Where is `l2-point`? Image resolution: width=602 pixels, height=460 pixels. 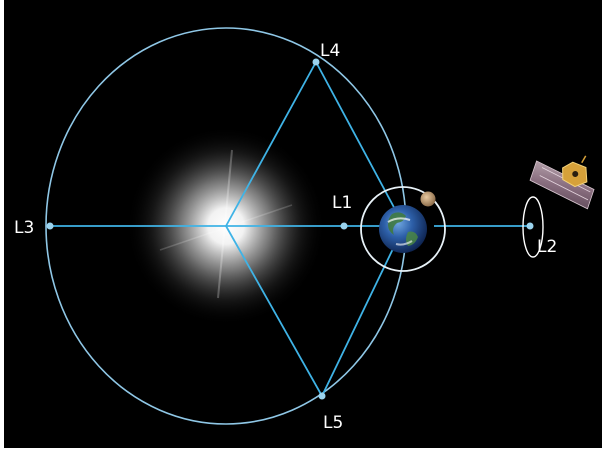
l2-point is located at coordinates (530, 226).